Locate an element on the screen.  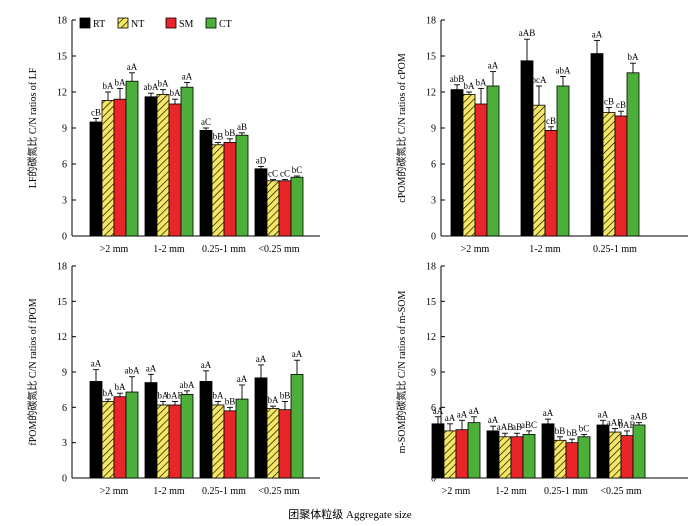
x-axis-title: 团聚体粒级 Aggregate size is located at coordinates (350, 514).